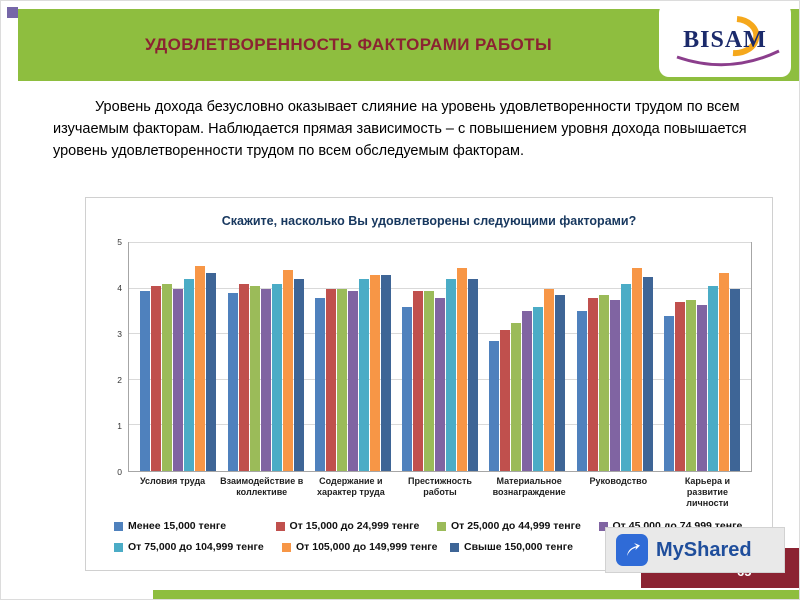  I want to click on x-axis-label: Взаимодействие в коллективе, so click(262, 486).